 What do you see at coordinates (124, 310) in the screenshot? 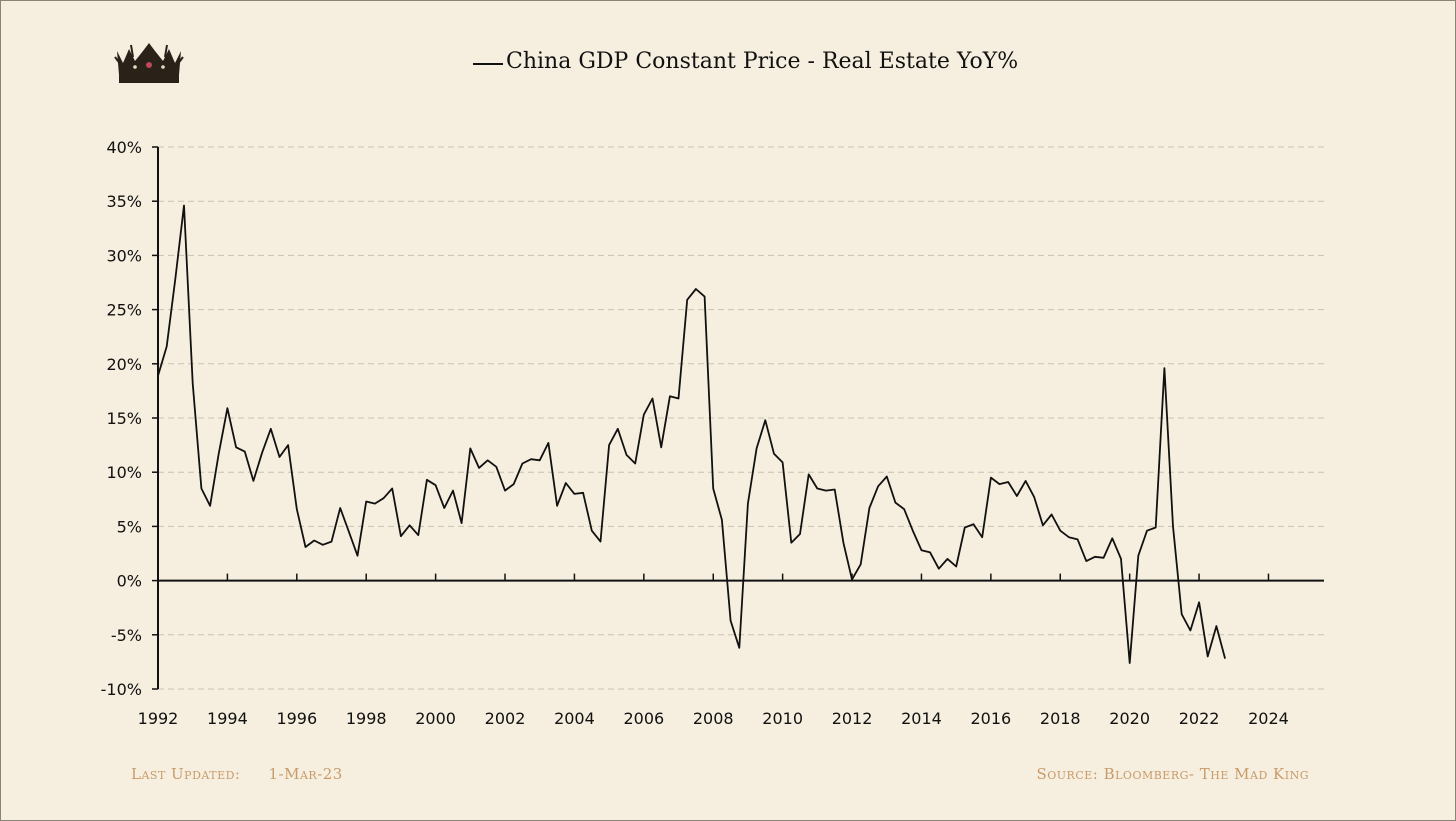
I see `y-tick-label-3: 25%` at bounding box center [124, 310].